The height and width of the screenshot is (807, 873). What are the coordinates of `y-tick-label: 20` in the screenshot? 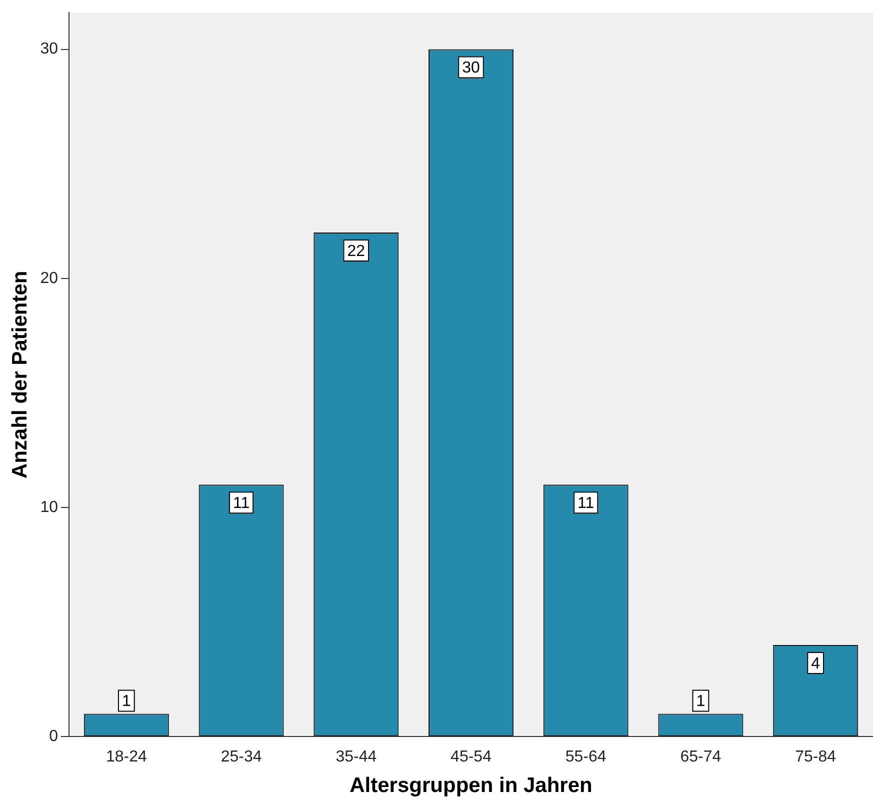 It's located at (49, 278).